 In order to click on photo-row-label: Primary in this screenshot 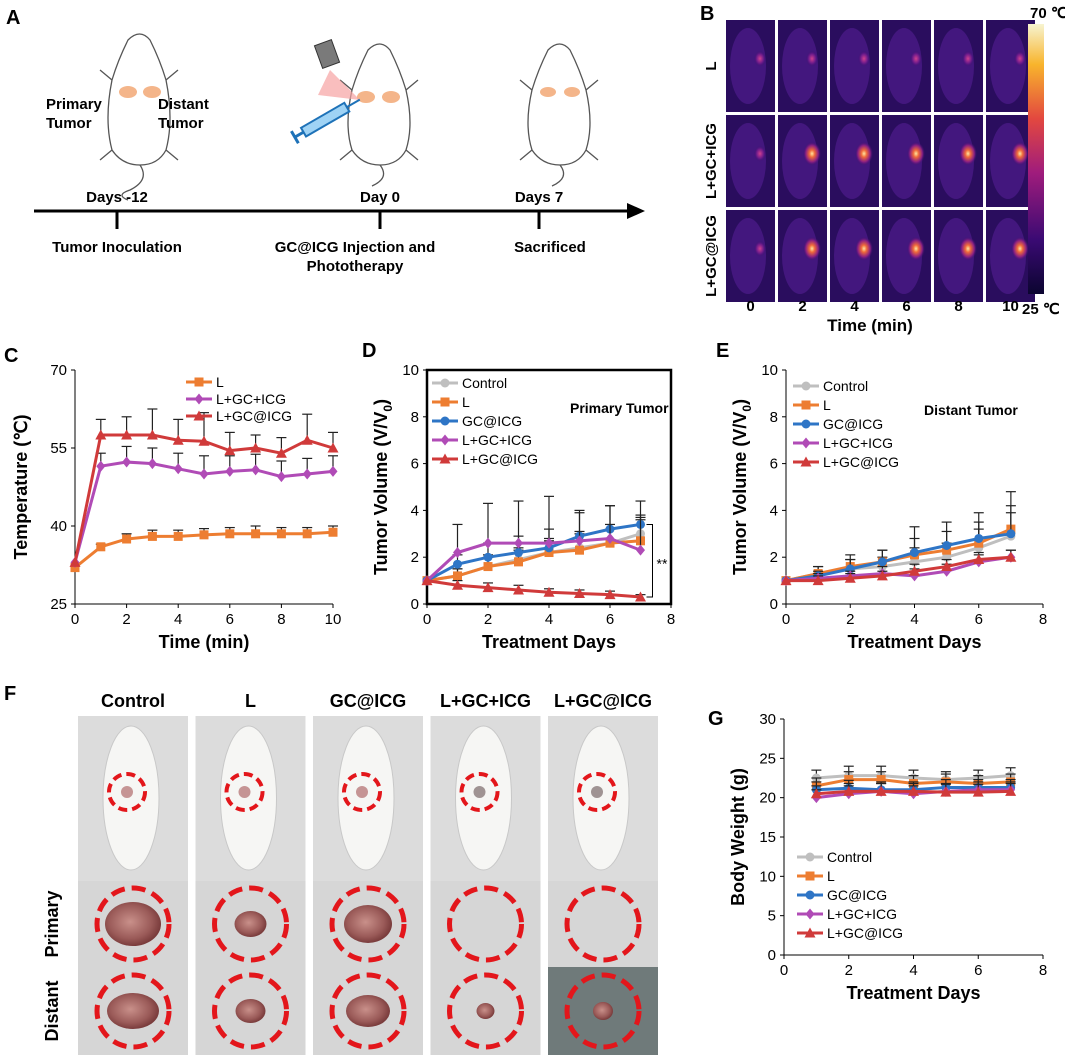, I will do `click(52, 923)`.